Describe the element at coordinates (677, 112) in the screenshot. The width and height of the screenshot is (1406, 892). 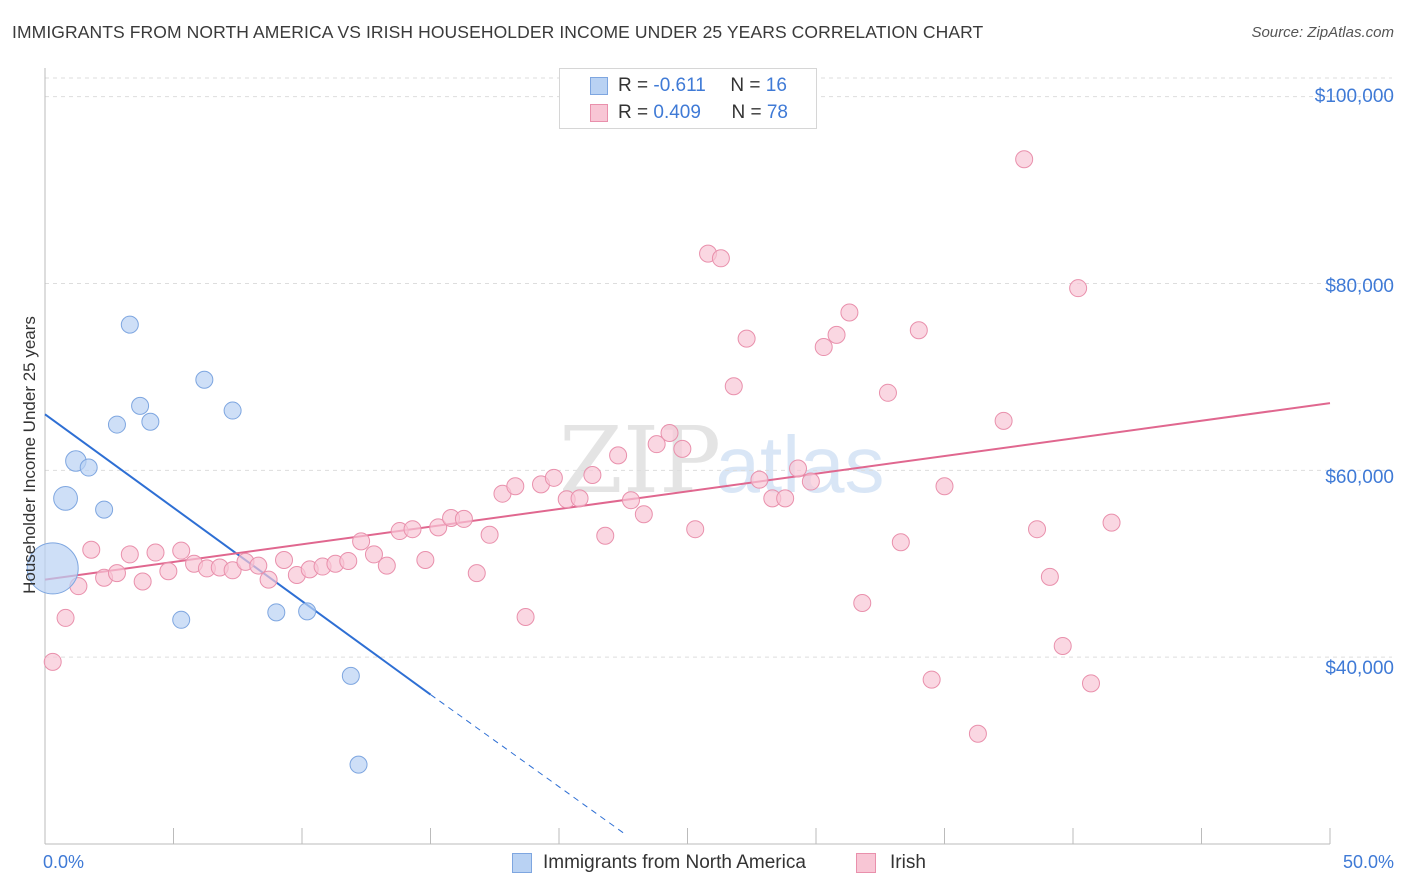
I see `legend-r-value: 0.409` at that location.